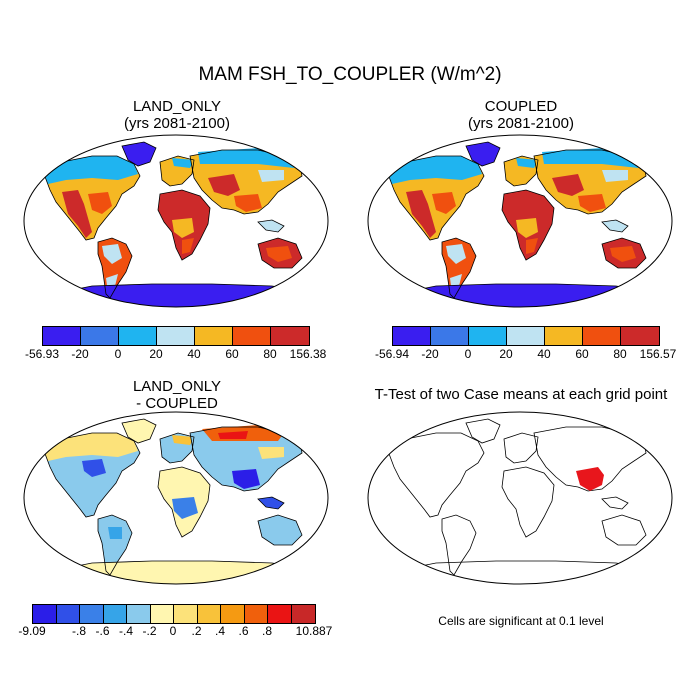 Image resolution: width=700 pixels, height=700 pixels. I want to click on significance-note: Cells are significant at 0.1 level, so click(521, 621).